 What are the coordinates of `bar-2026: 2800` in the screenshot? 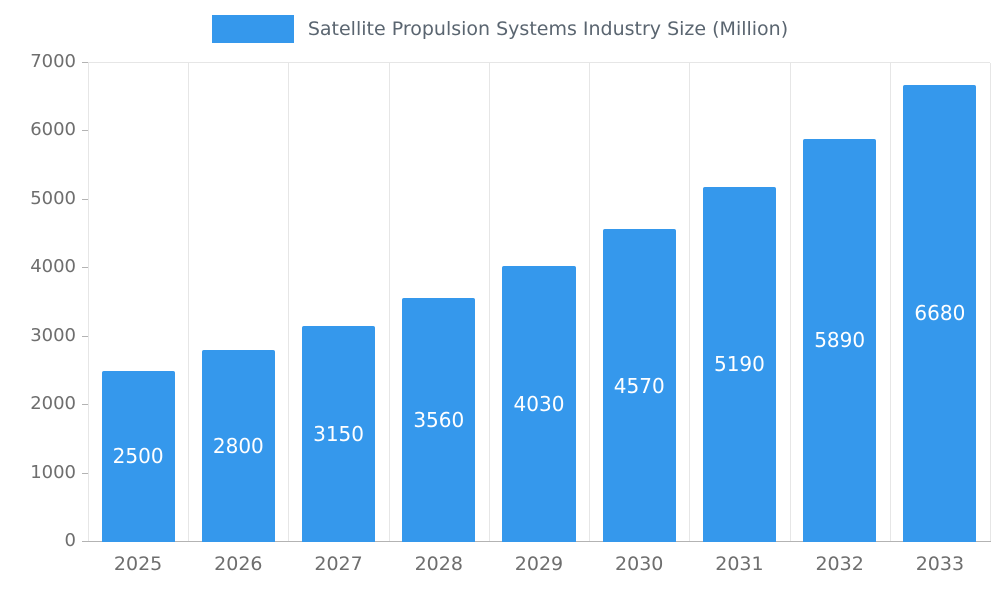 It's located at (238, 446).